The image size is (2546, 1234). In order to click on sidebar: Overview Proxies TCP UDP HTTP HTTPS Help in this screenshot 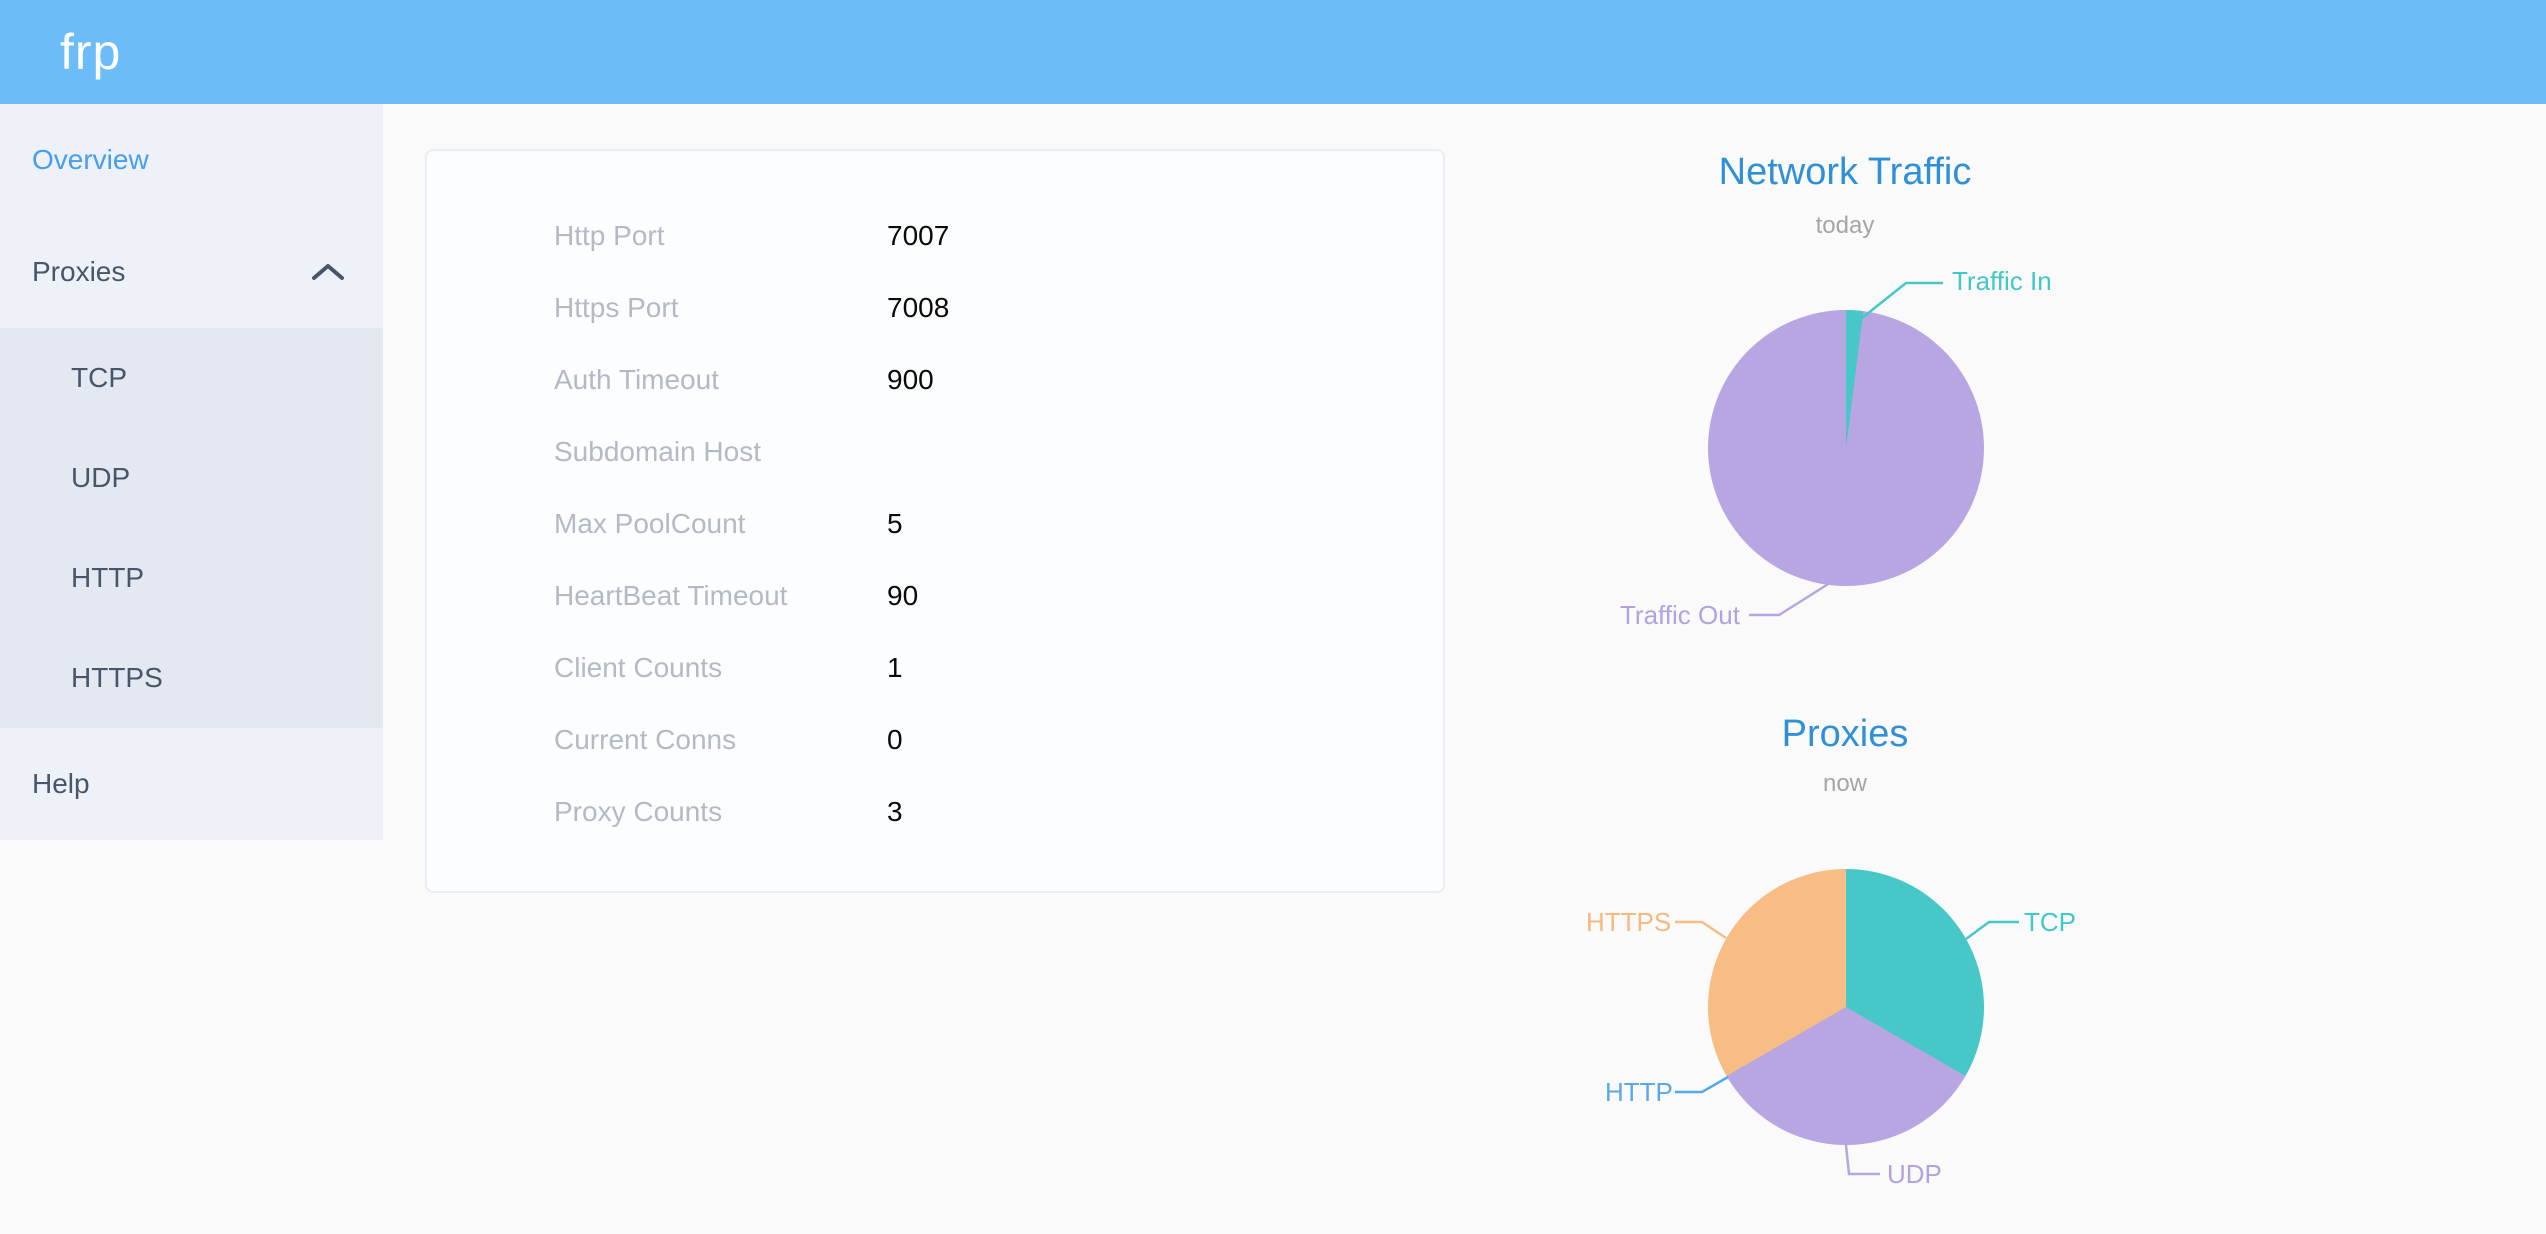, I will do `click(191, 472)`.